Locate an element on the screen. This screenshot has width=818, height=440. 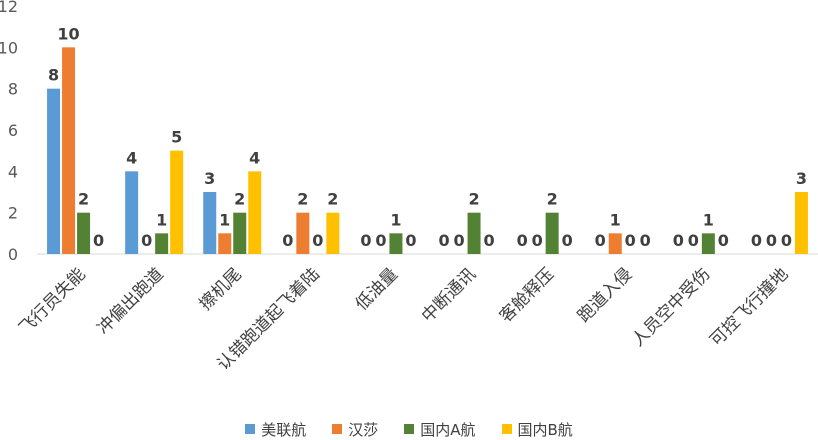
legend-label: 国内A航 is located at coordinates (448, 429).